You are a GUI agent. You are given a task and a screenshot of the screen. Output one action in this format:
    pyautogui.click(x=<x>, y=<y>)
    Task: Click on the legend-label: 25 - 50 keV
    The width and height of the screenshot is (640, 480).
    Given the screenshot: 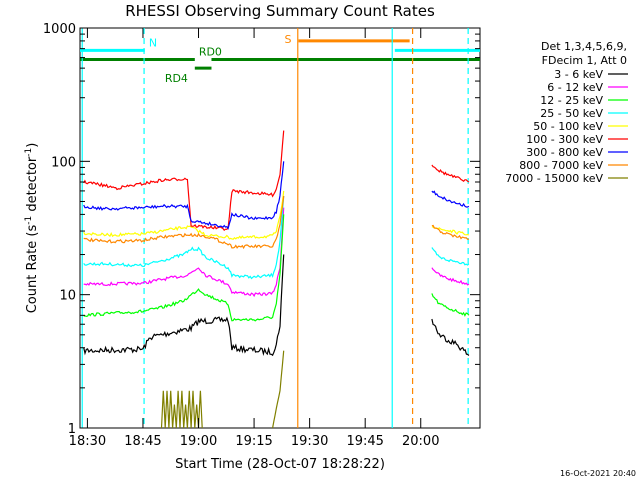 What is the action you would take?
    pyautogui.click(x=571, y=113)
    